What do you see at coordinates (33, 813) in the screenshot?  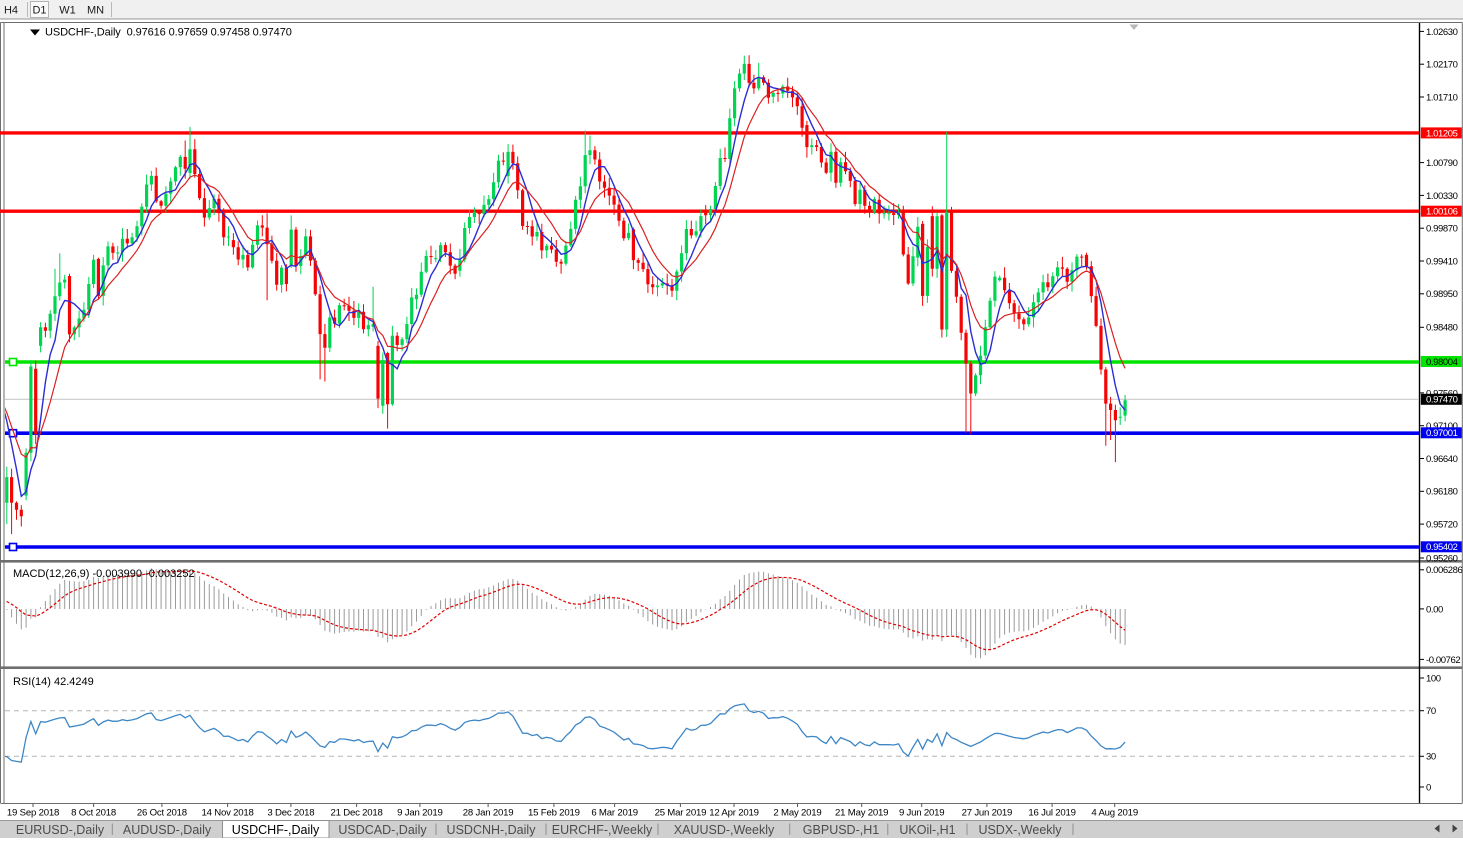 I see `svg-text: 19 Sep 2018` at bounding box center [33, 813].